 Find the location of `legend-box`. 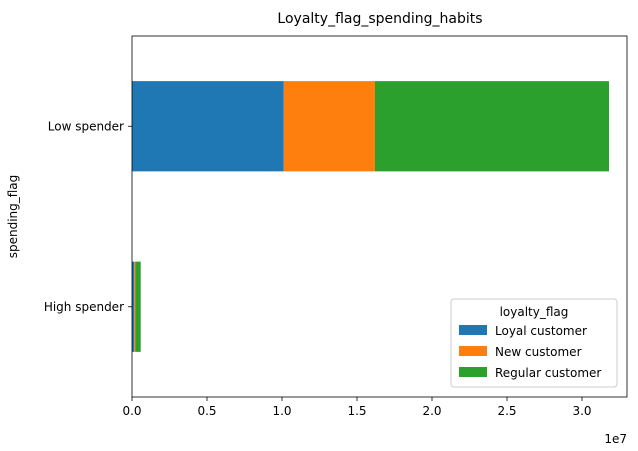

legend-box is located at coordinates (534, 343).